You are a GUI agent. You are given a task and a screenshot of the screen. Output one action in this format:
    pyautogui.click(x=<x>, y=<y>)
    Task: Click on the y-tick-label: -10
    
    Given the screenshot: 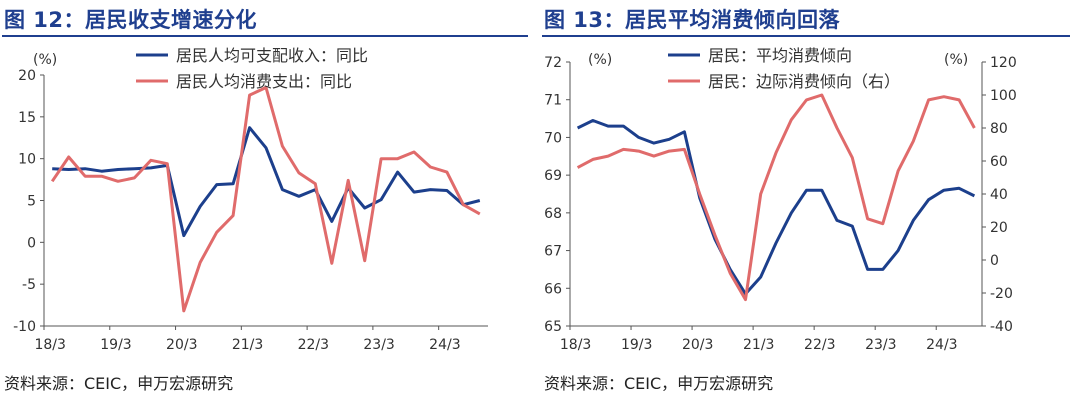 What is the action you would take?
    pyautogui.click(x=24, y=327)
    